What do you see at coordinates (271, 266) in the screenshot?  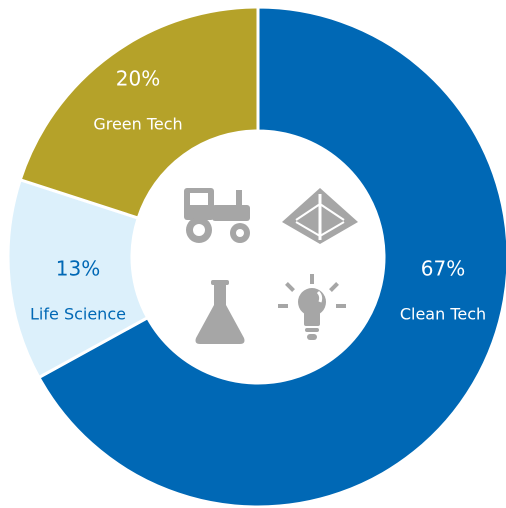 I see `center-icons` at bounding box center [271, 266].